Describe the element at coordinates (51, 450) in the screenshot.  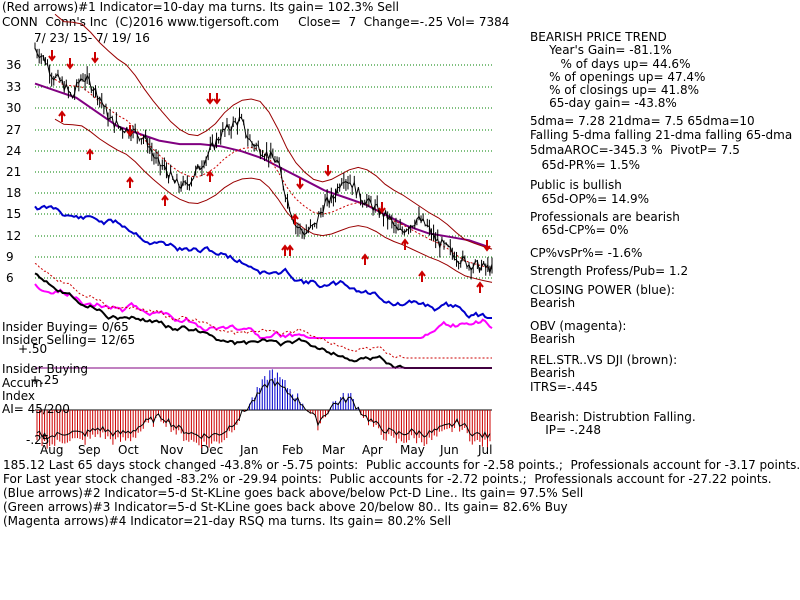
I see `x-tick-label: Aug` at that location.